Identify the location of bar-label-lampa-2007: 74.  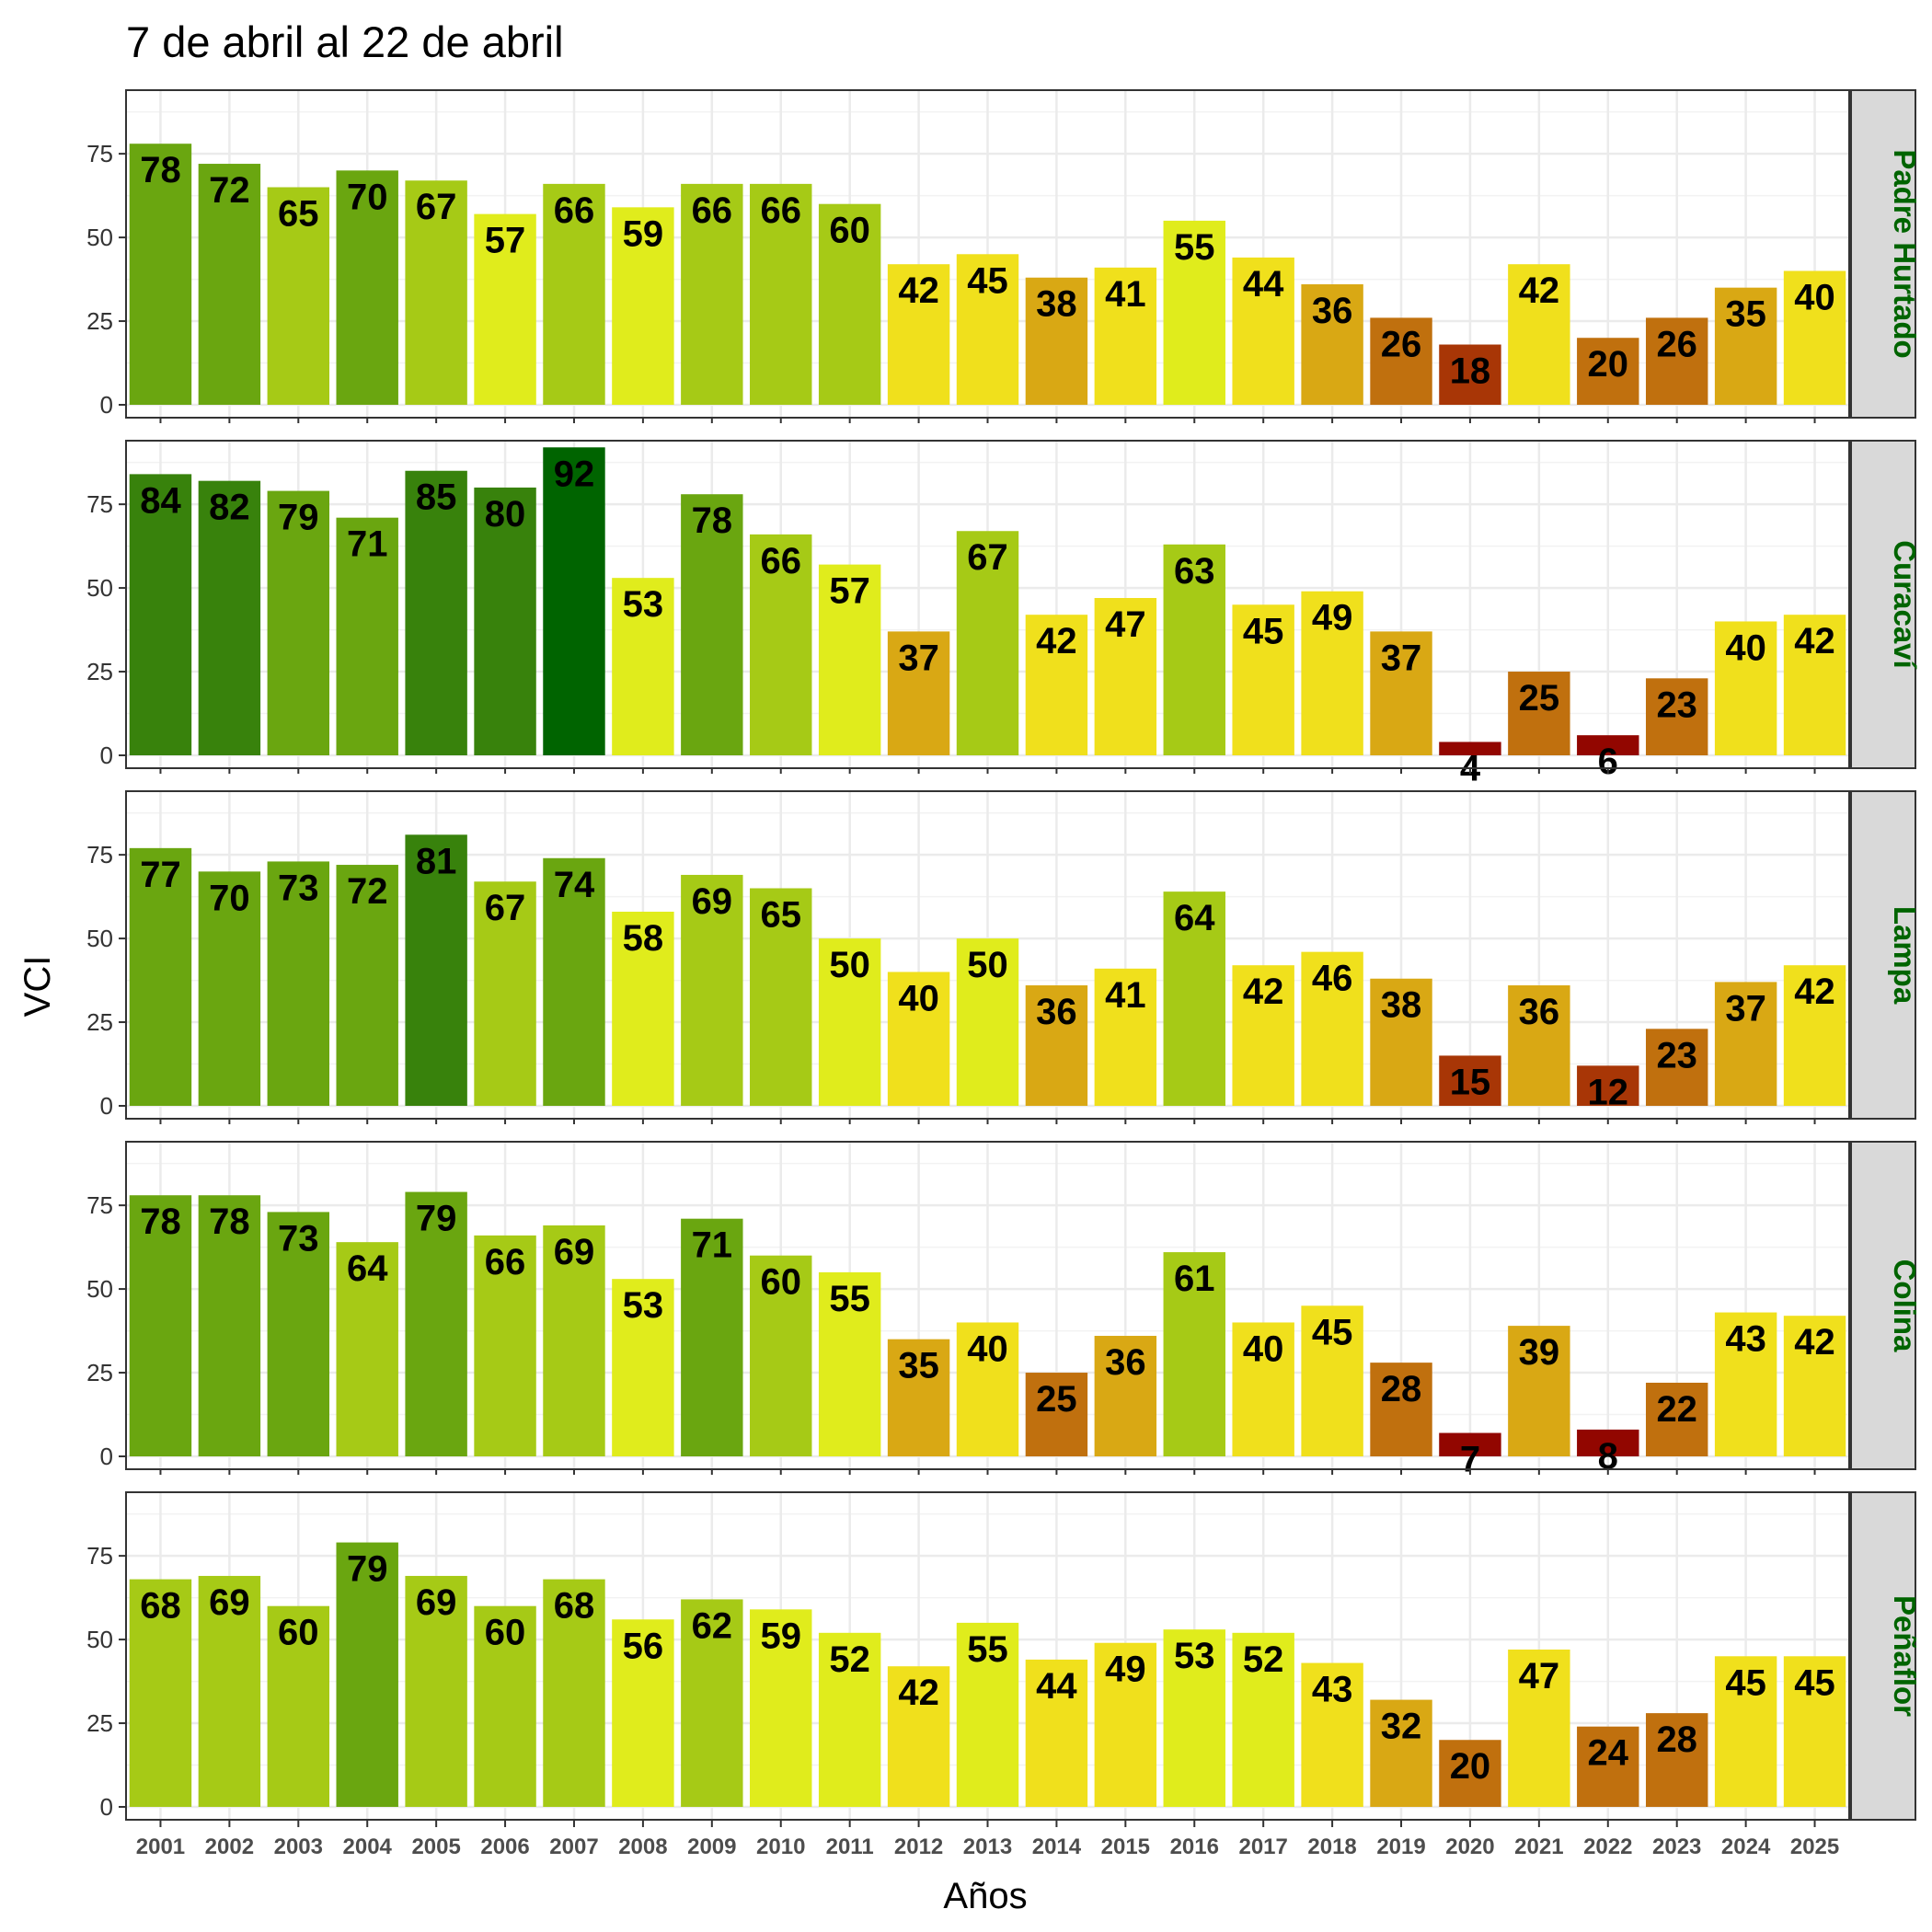
(574, 885).